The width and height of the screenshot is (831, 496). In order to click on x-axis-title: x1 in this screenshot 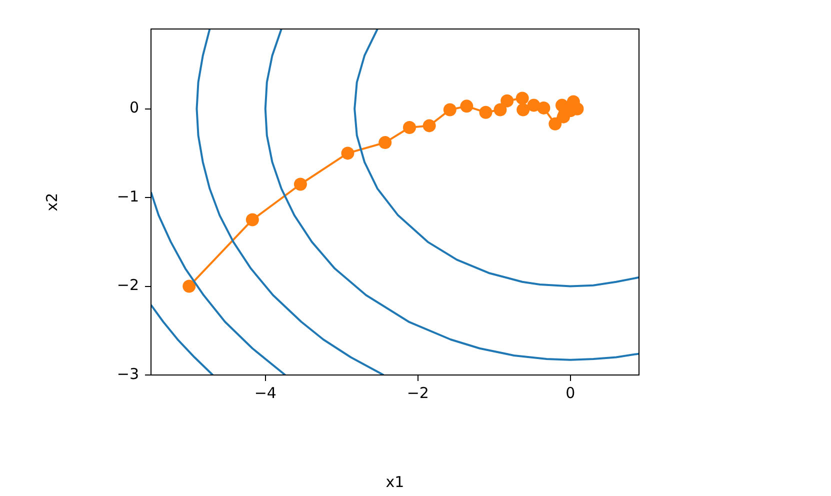, I will do `click(395, 481)`.